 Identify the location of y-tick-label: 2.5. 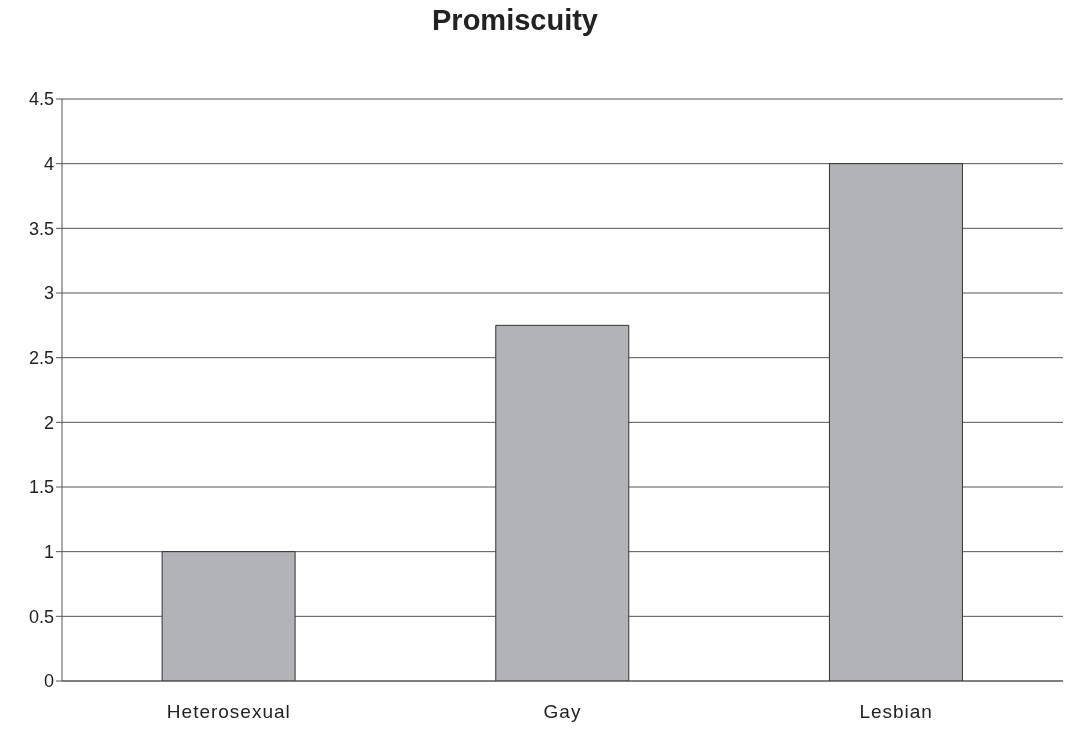
(41, 358).